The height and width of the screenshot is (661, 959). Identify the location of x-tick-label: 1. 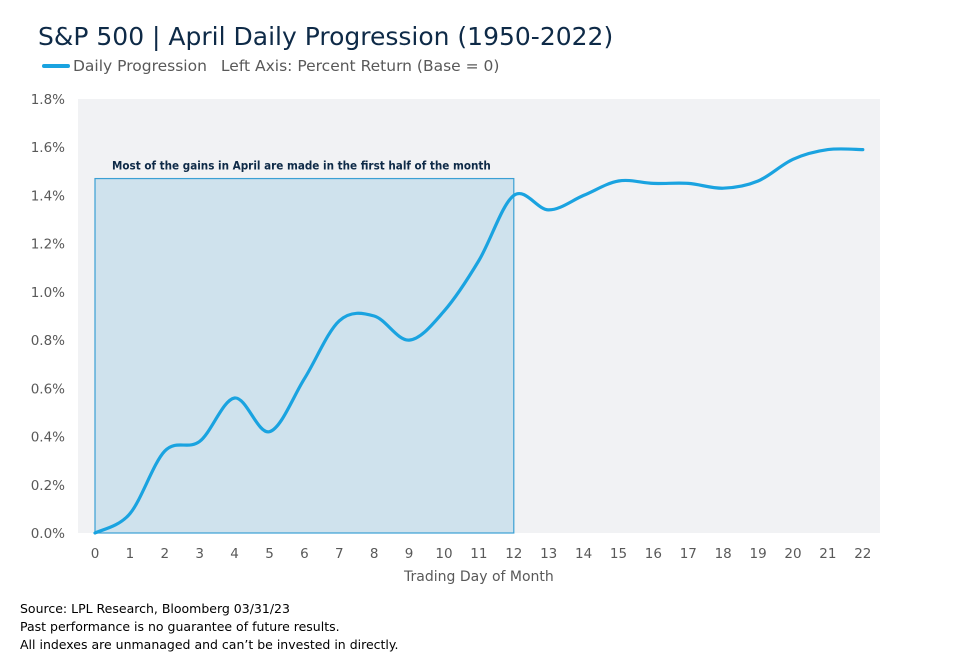
(130, 554).